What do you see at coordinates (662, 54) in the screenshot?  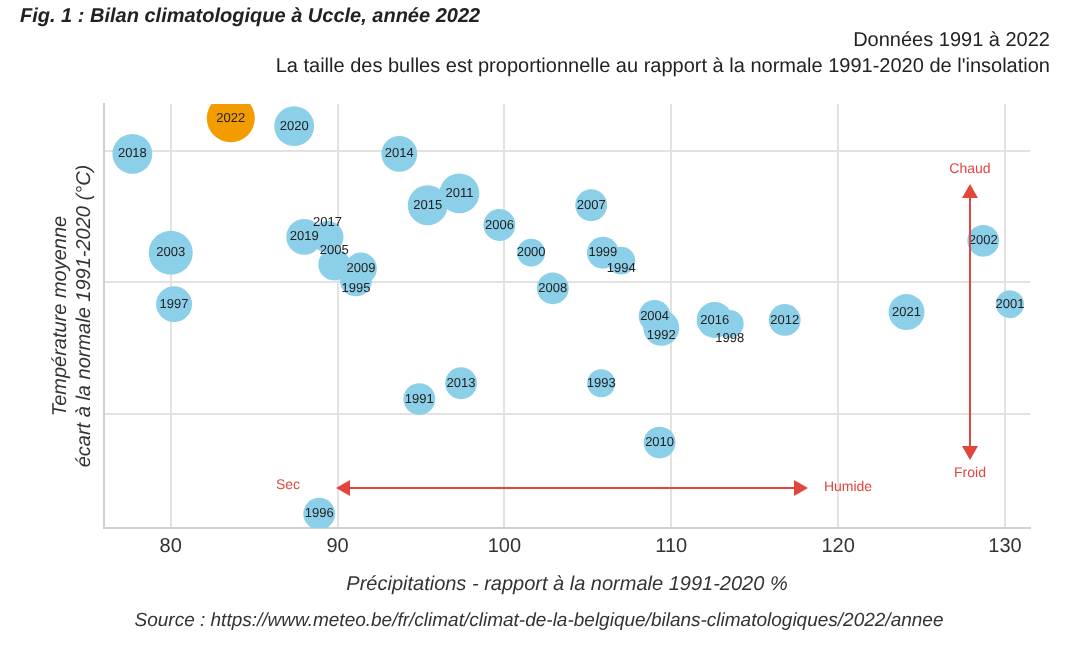 I see `chart-subtitle: Données 1991 à 2022 La taille des bulles est proportionnelle au rapport à la normale 1991-2020 de l'insolation` at bounding box center [662, 54].